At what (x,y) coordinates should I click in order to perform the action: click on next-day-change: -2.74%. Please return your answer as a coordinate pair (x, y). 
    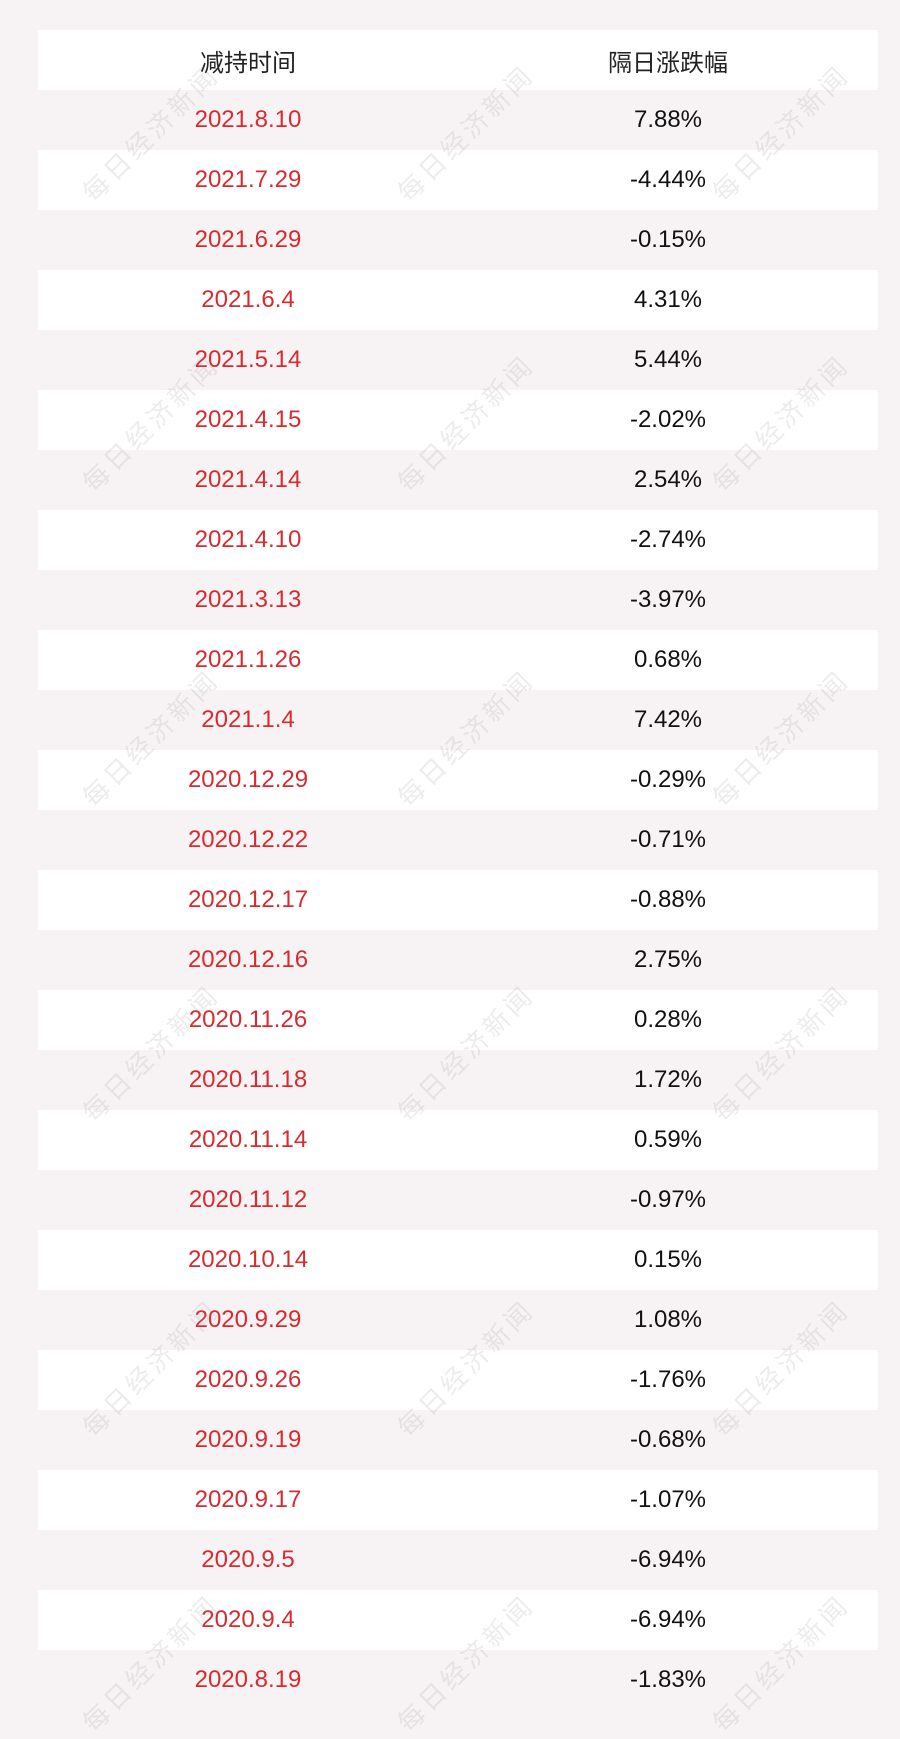
    Looking at the image, I should click on (668, 539).